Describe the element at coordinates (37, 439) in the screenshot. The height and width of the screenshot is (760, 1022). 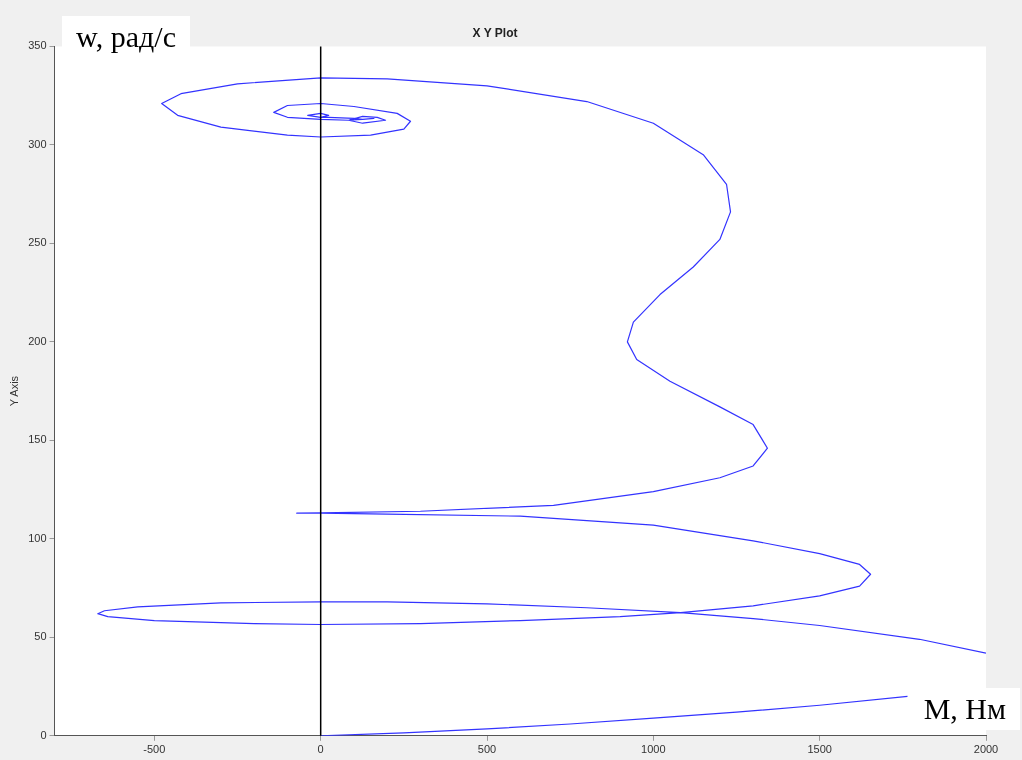
I see `y-tick-label: 150` at that location.